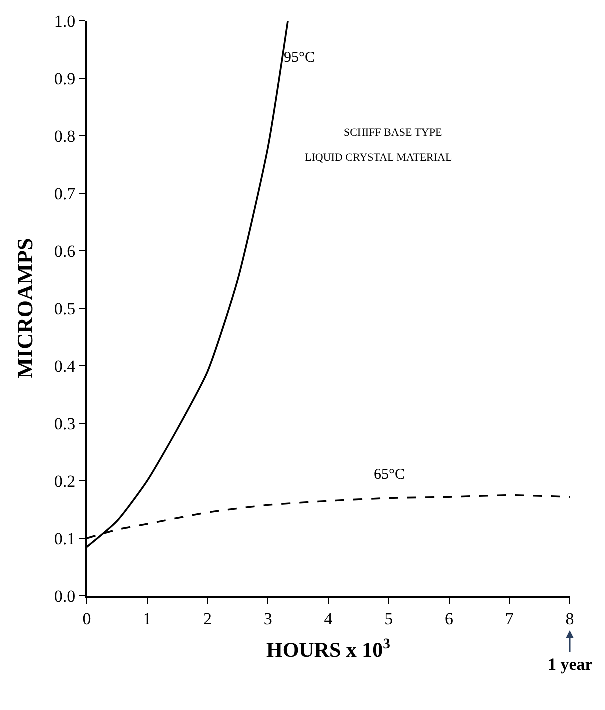 Image resolution: width=605 pixels, height=710 pixels. I want to click on x-tick-label: 0, so click(87, 618).